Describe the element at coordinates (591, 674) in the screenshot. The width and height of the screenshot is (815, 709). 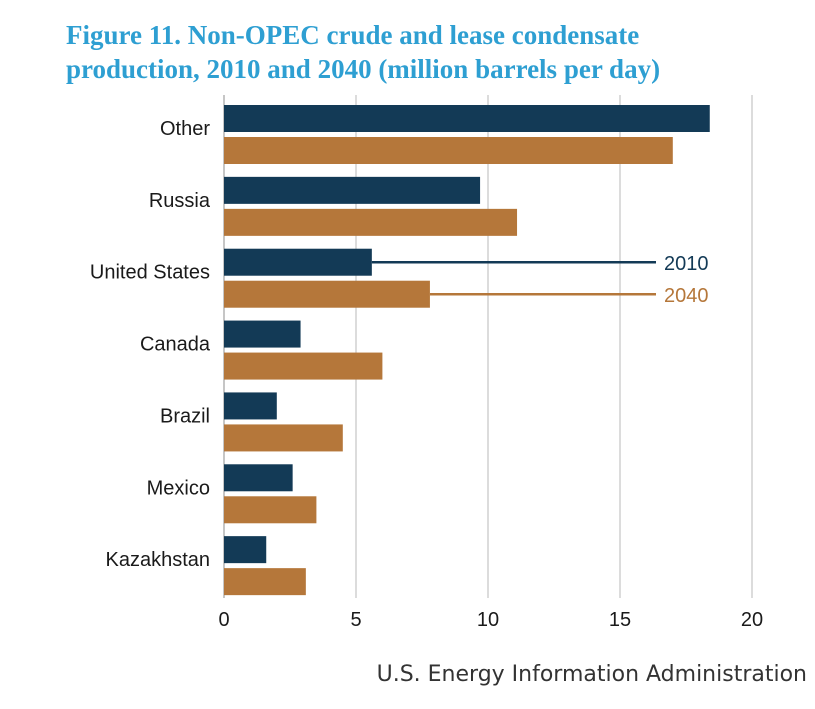
I see `source-credit: U.S. Energy Information Administration` at that location.